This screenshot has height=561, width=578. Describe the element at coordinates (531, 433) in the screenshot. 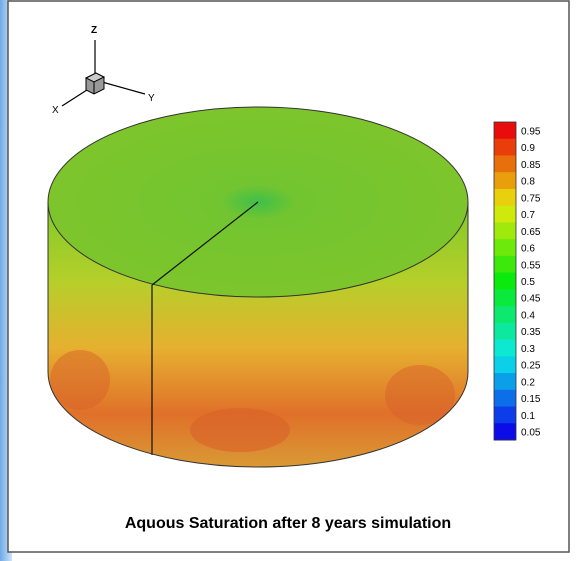

I see `colorbar-label: 0.05` at that location.